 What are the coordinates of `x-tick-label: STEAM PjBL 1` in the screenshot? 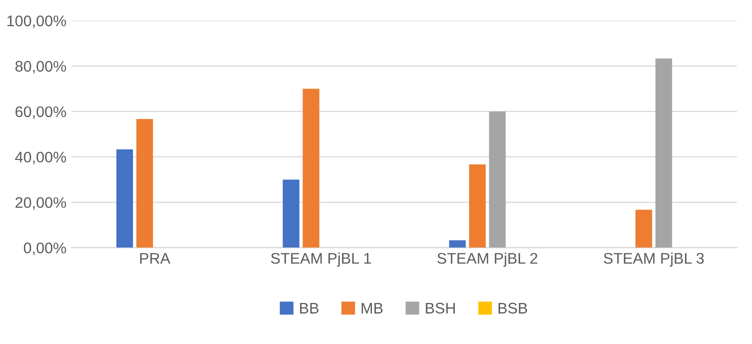 It's located at (321, 259).